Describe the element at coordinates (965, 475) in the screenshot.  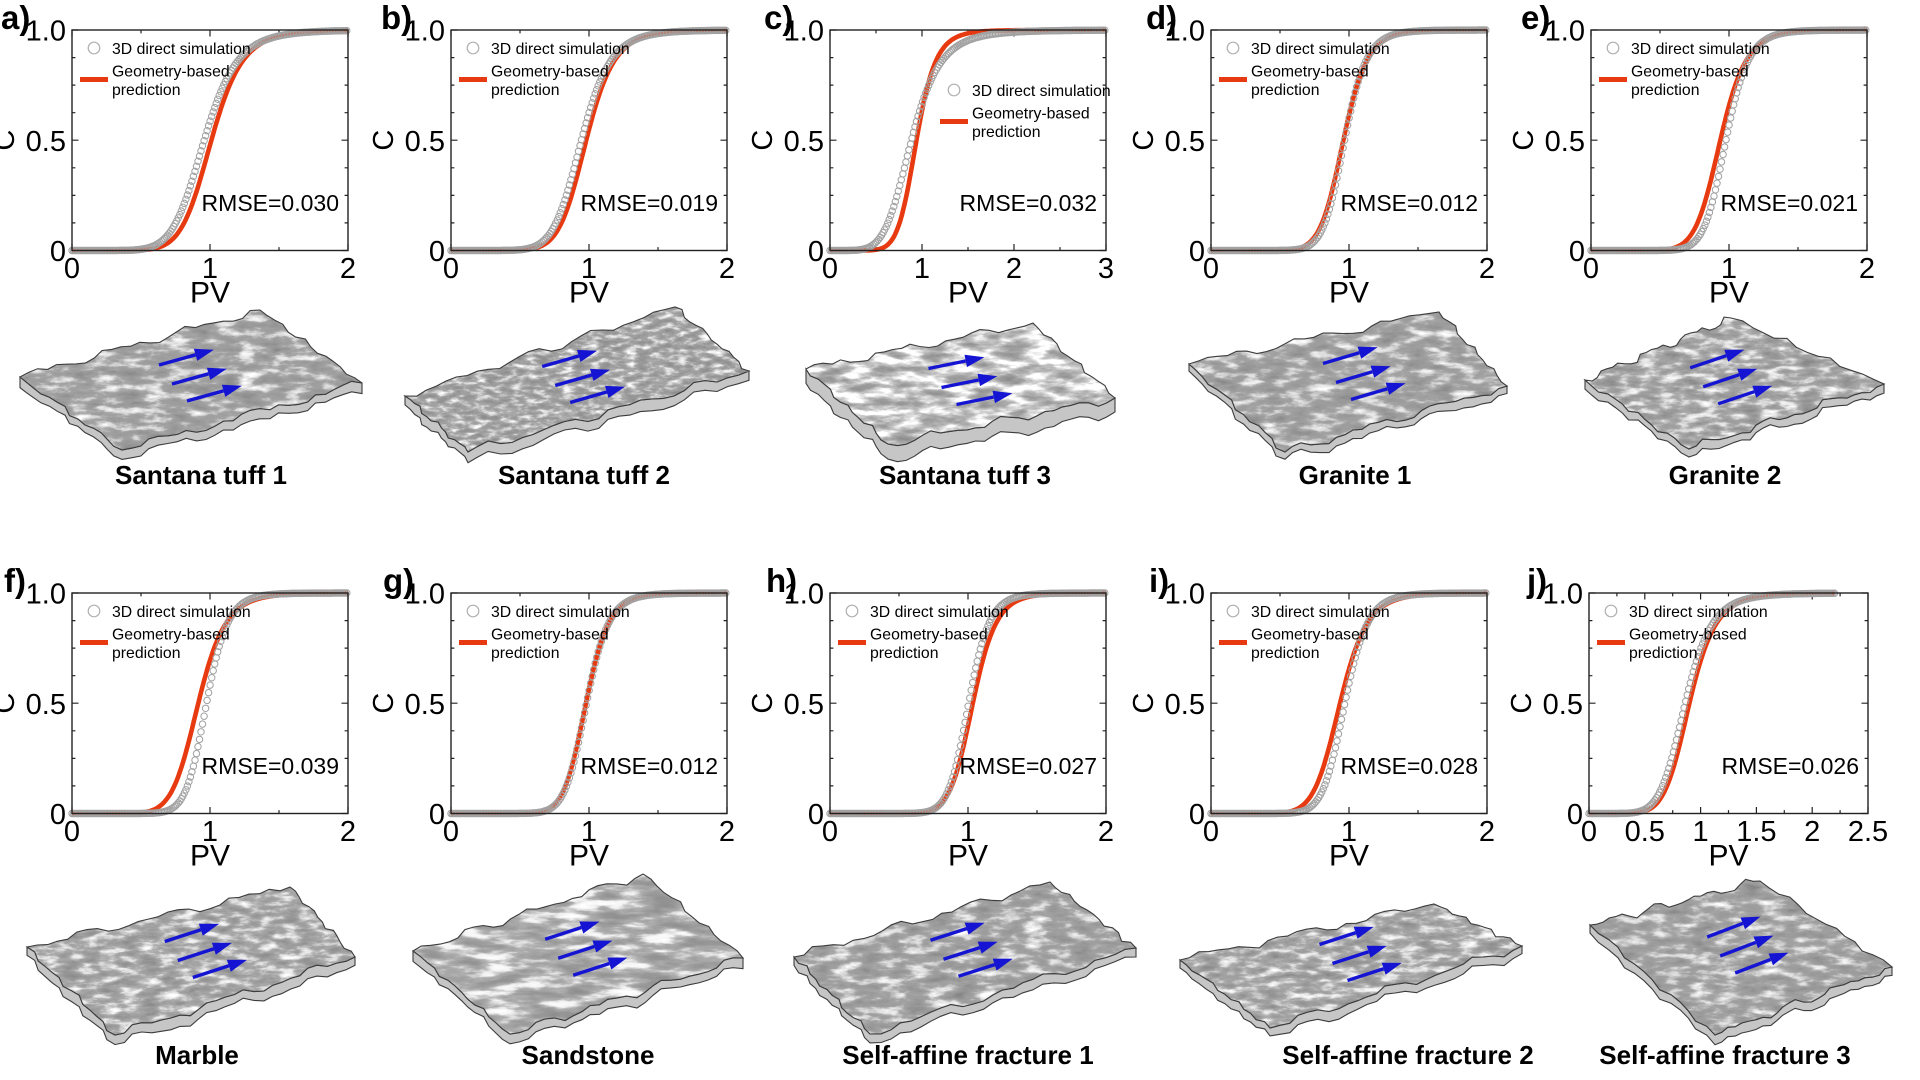
I see `svg-text: Santana tuff 3` at that location.